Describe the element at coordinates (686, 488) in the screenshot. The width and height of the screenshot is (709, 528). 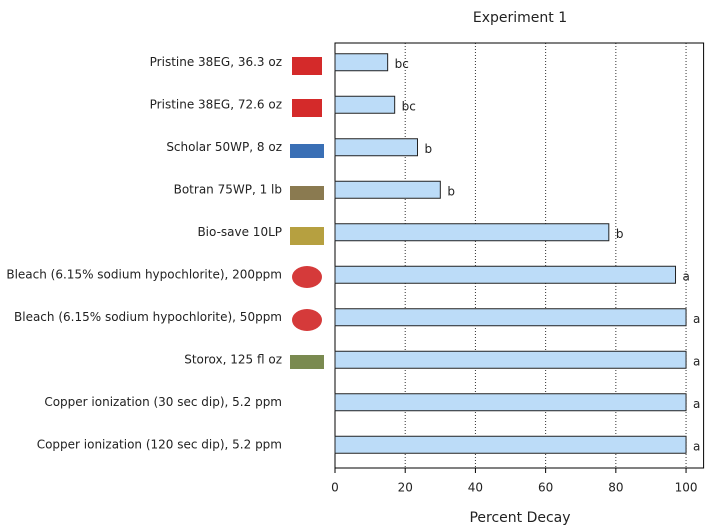
I see `x-tick-label: 100` at that location.